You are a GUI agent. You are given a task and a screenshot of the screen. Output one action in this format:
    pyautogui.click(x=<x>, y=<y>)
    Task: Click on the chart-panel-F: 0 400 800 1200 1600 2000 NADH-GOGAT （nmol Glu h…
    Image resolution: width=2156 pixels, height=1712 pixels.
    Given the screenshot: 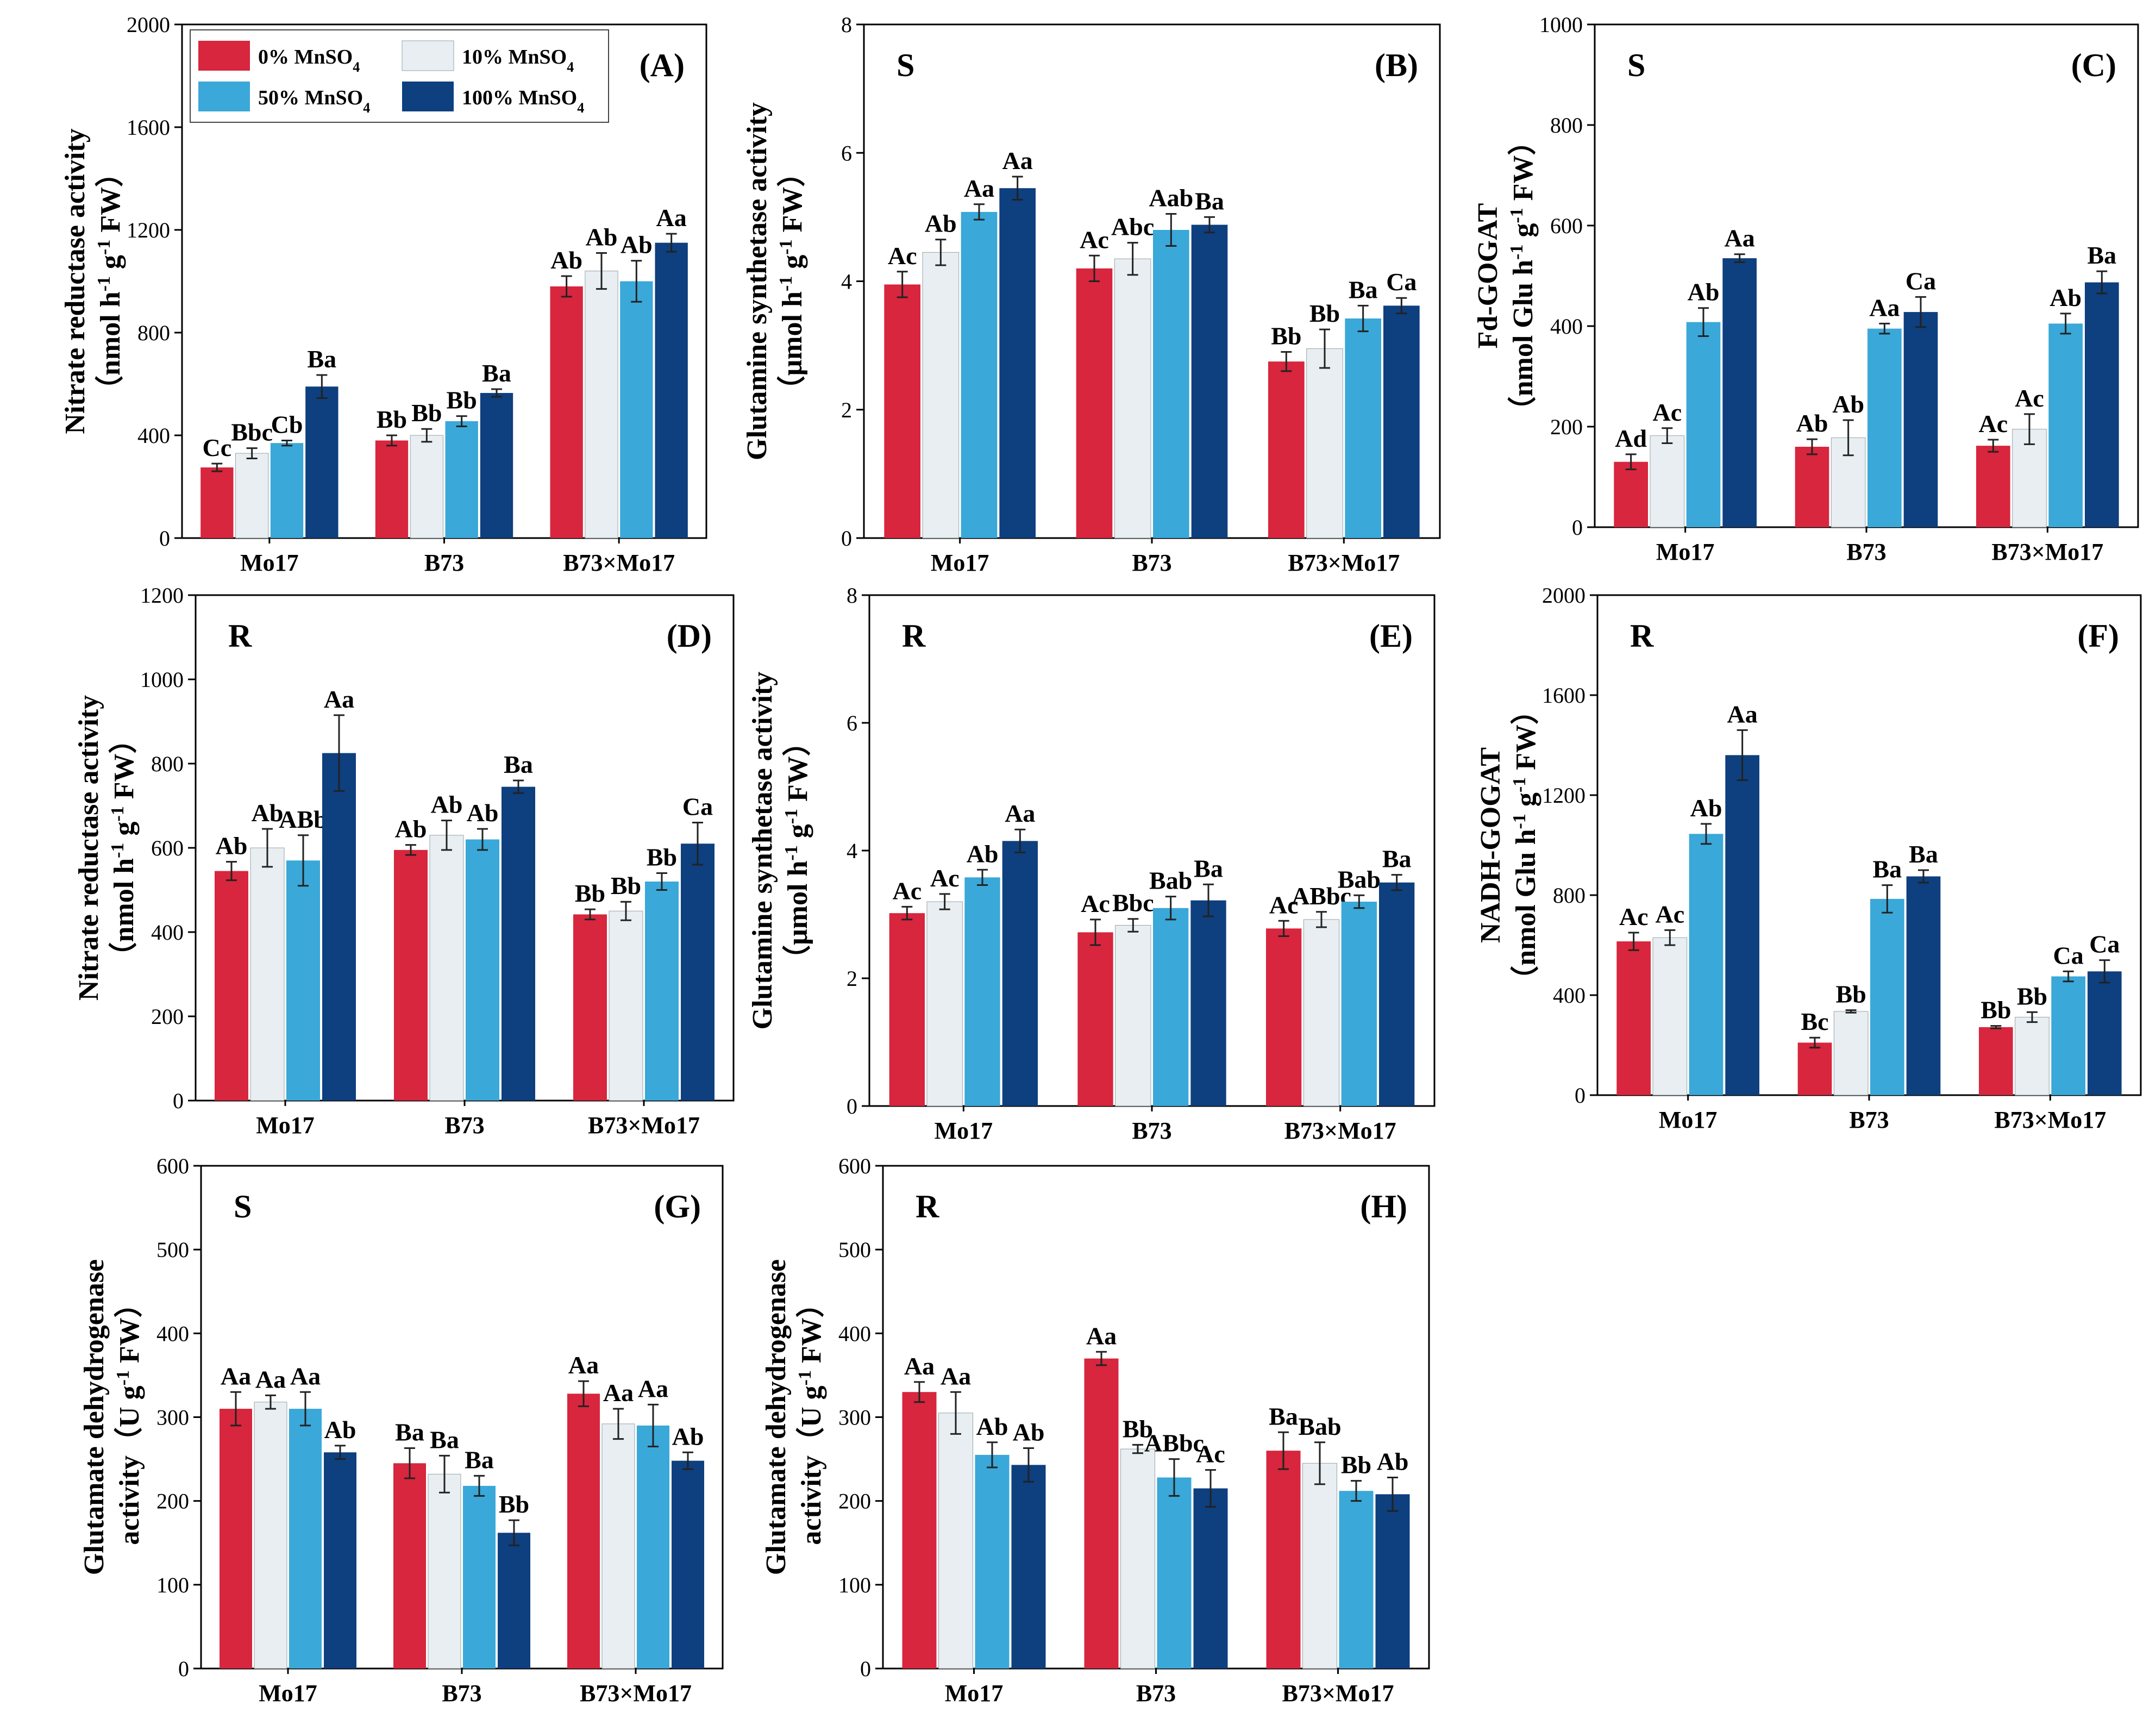 What is the action you would take?
    pyautogui.click(x=1808, y=858)
    